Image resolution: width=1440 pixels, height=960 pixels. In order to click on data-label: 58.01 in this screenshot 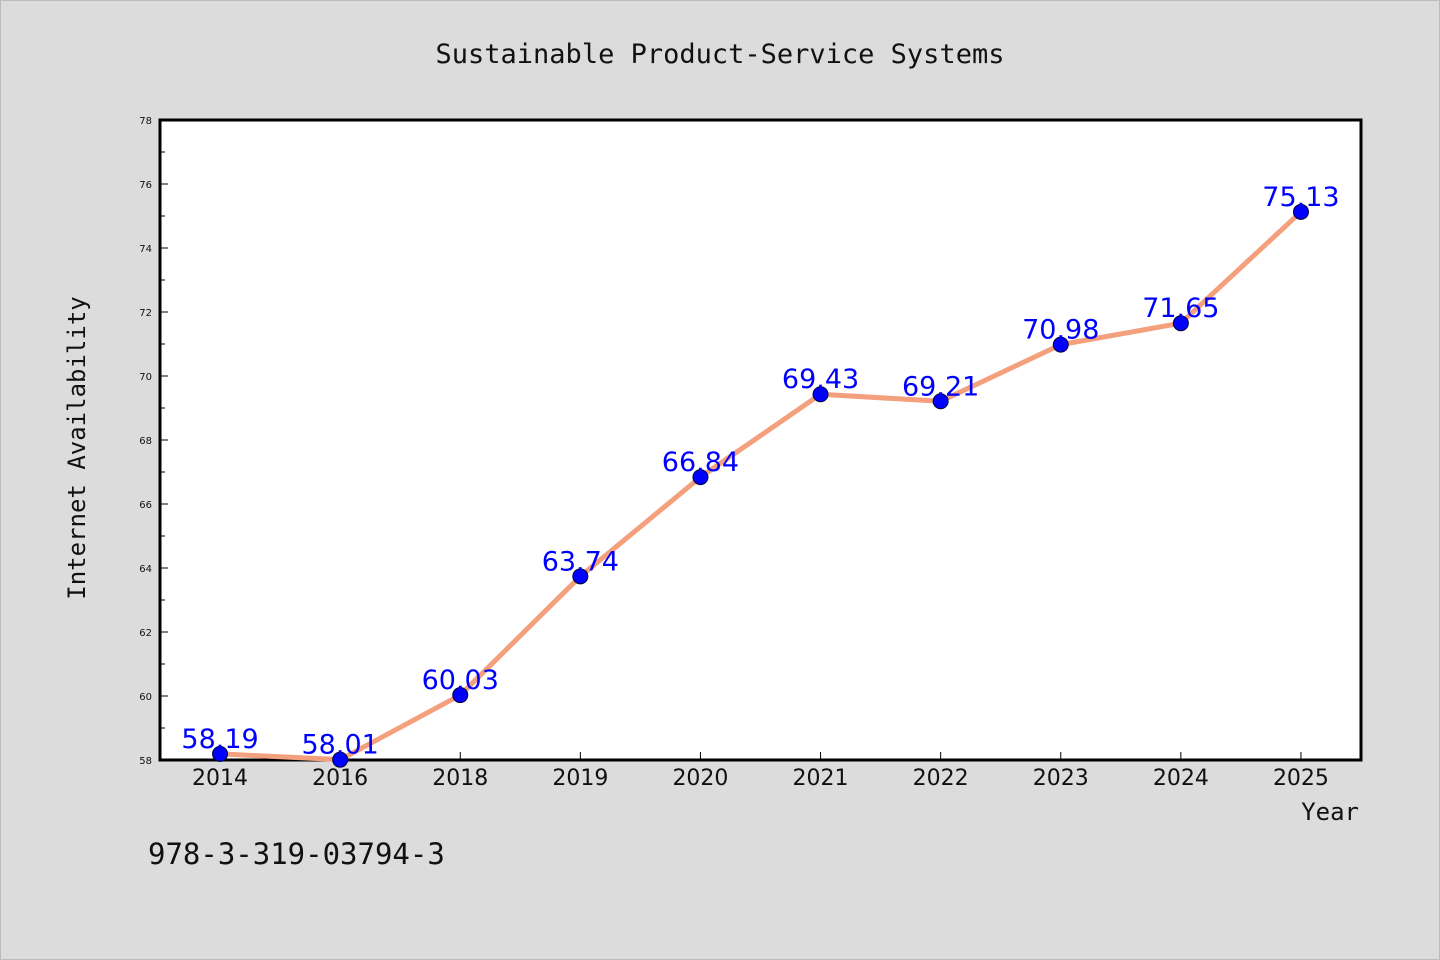, I will do `click(340, 745)`.